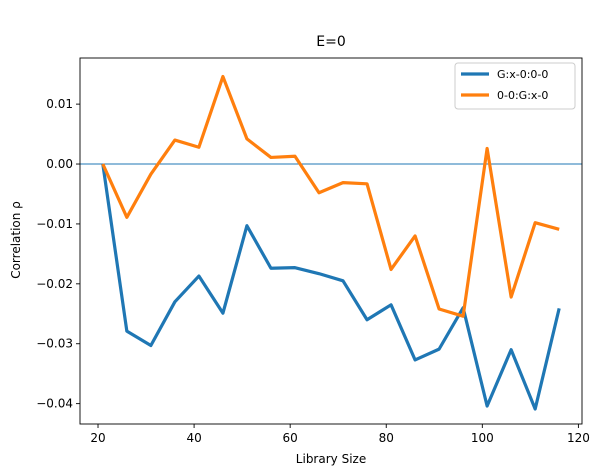 This screenshot has width=597, height=476. Describe the element at coordinates (330, 42) in the screenshot. I see `chart-title: E=0` at that location.